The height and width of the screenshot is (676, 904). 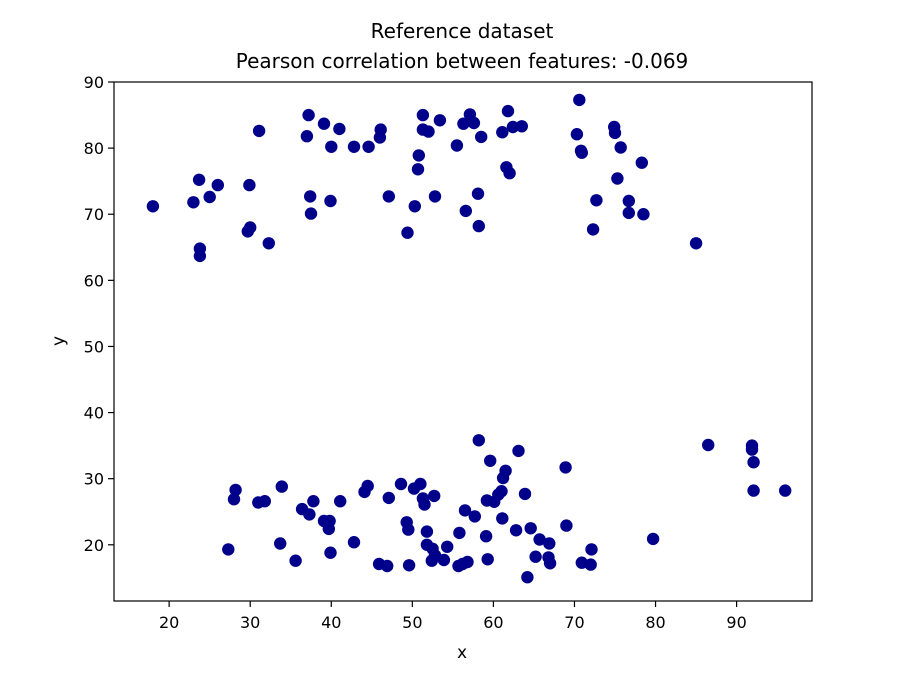 What do you see at coordinates (574, 622) in the screenshot?
I see `x-tick-label: 70` at bounding box center [574, 622].